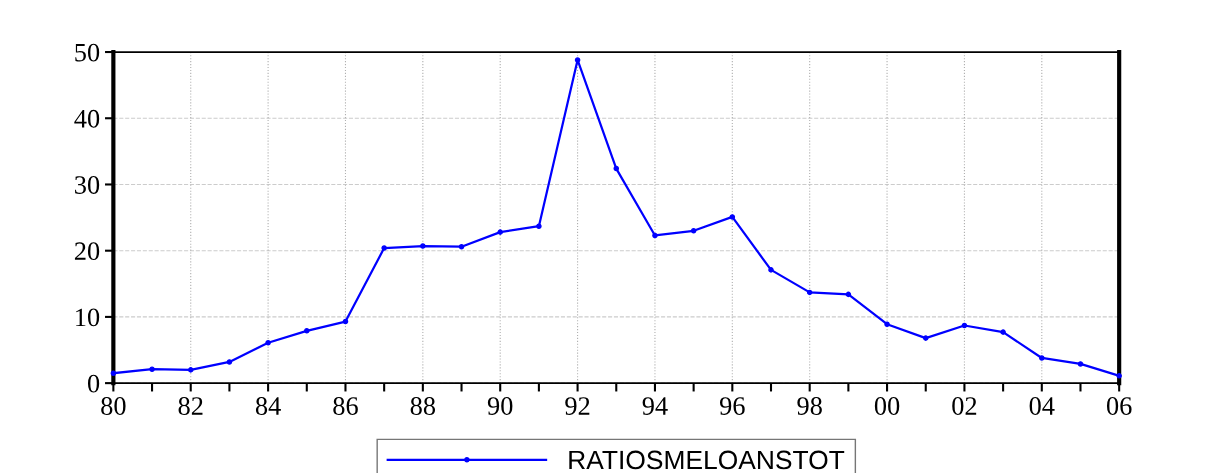 Image resolution: width=1206 pixels, height=473 pixels. What do you see at coordinates (707, 460) in the screenshot?
I see `text: RATIOSMELOANSTOT` at bounding box center [707, 460].